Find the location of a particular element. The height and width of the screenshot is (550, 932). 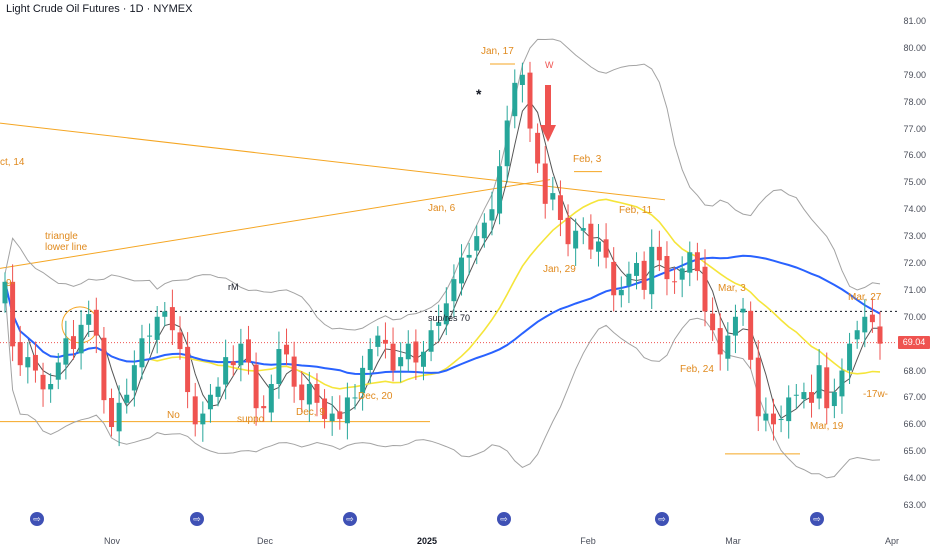

trendline-lower is located at coordinates (275, 224).